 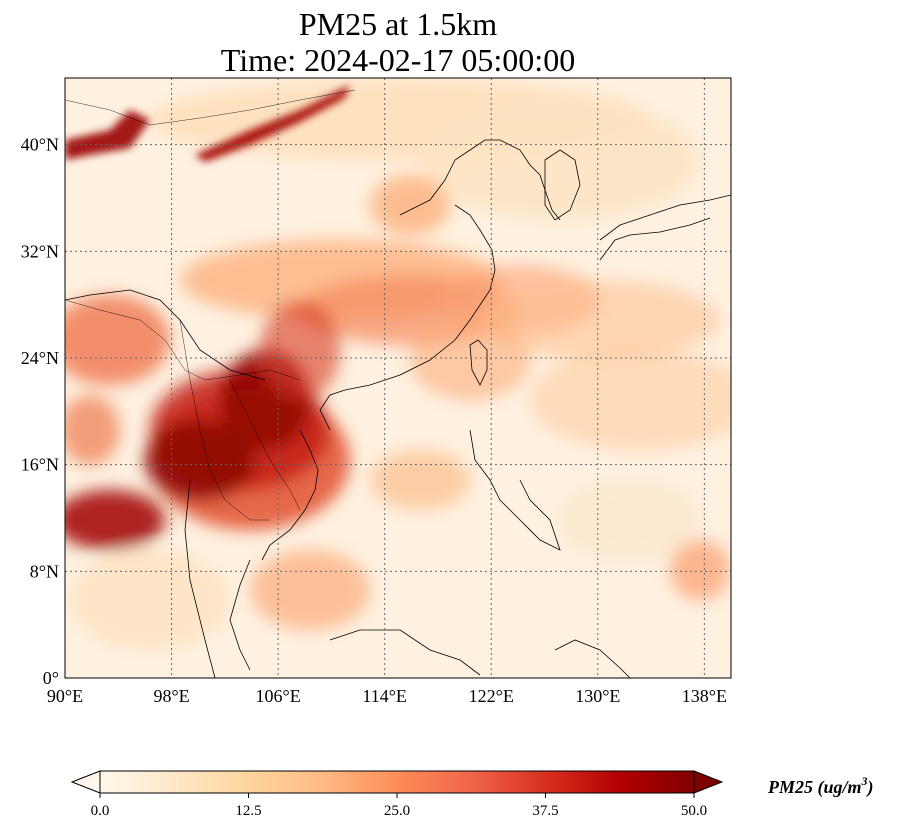 I want to click on colorbar: 0.0 12.5 25.0 37.5 50.0 PM25 (ug/m3), so click(x=472, y=794).